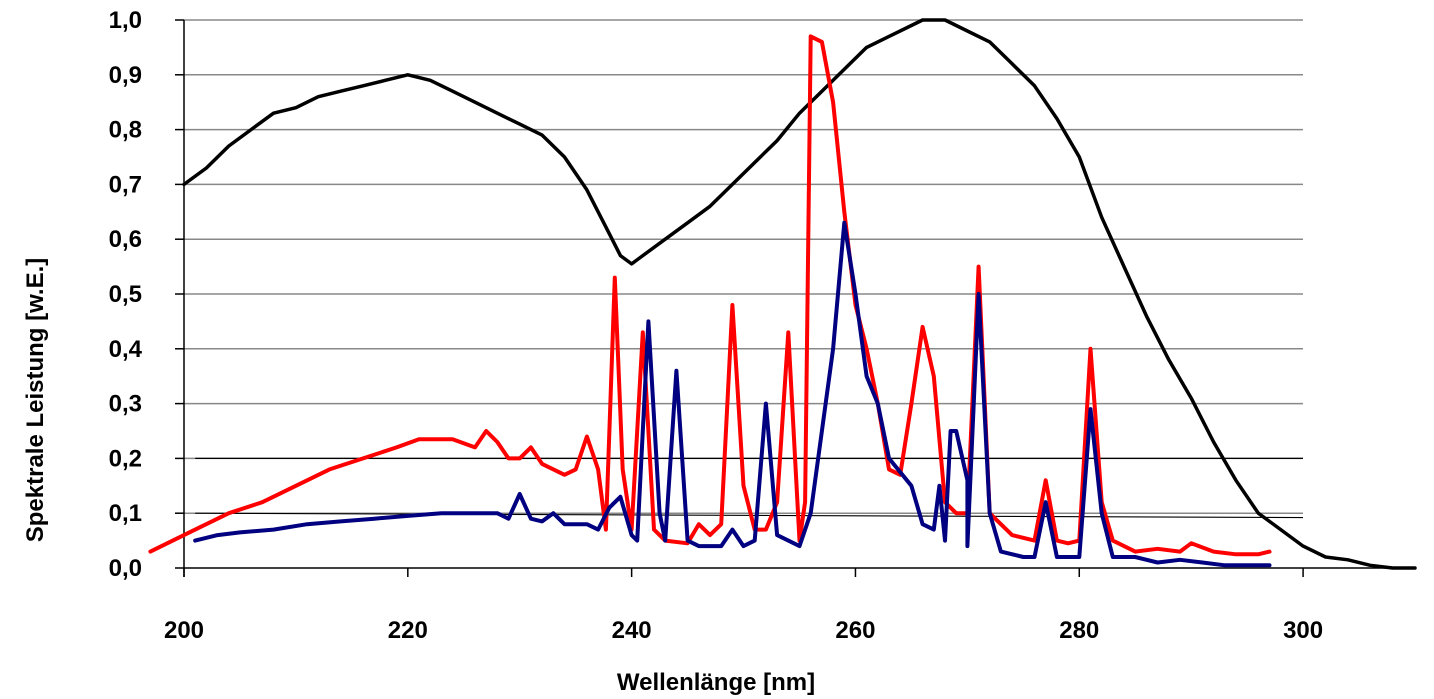 The image size is (1434, 699). What do you see at coordinates (1303, 630) in the screenshot?
I see `x-tick-label: 300` at bounding box center [1303, 630].